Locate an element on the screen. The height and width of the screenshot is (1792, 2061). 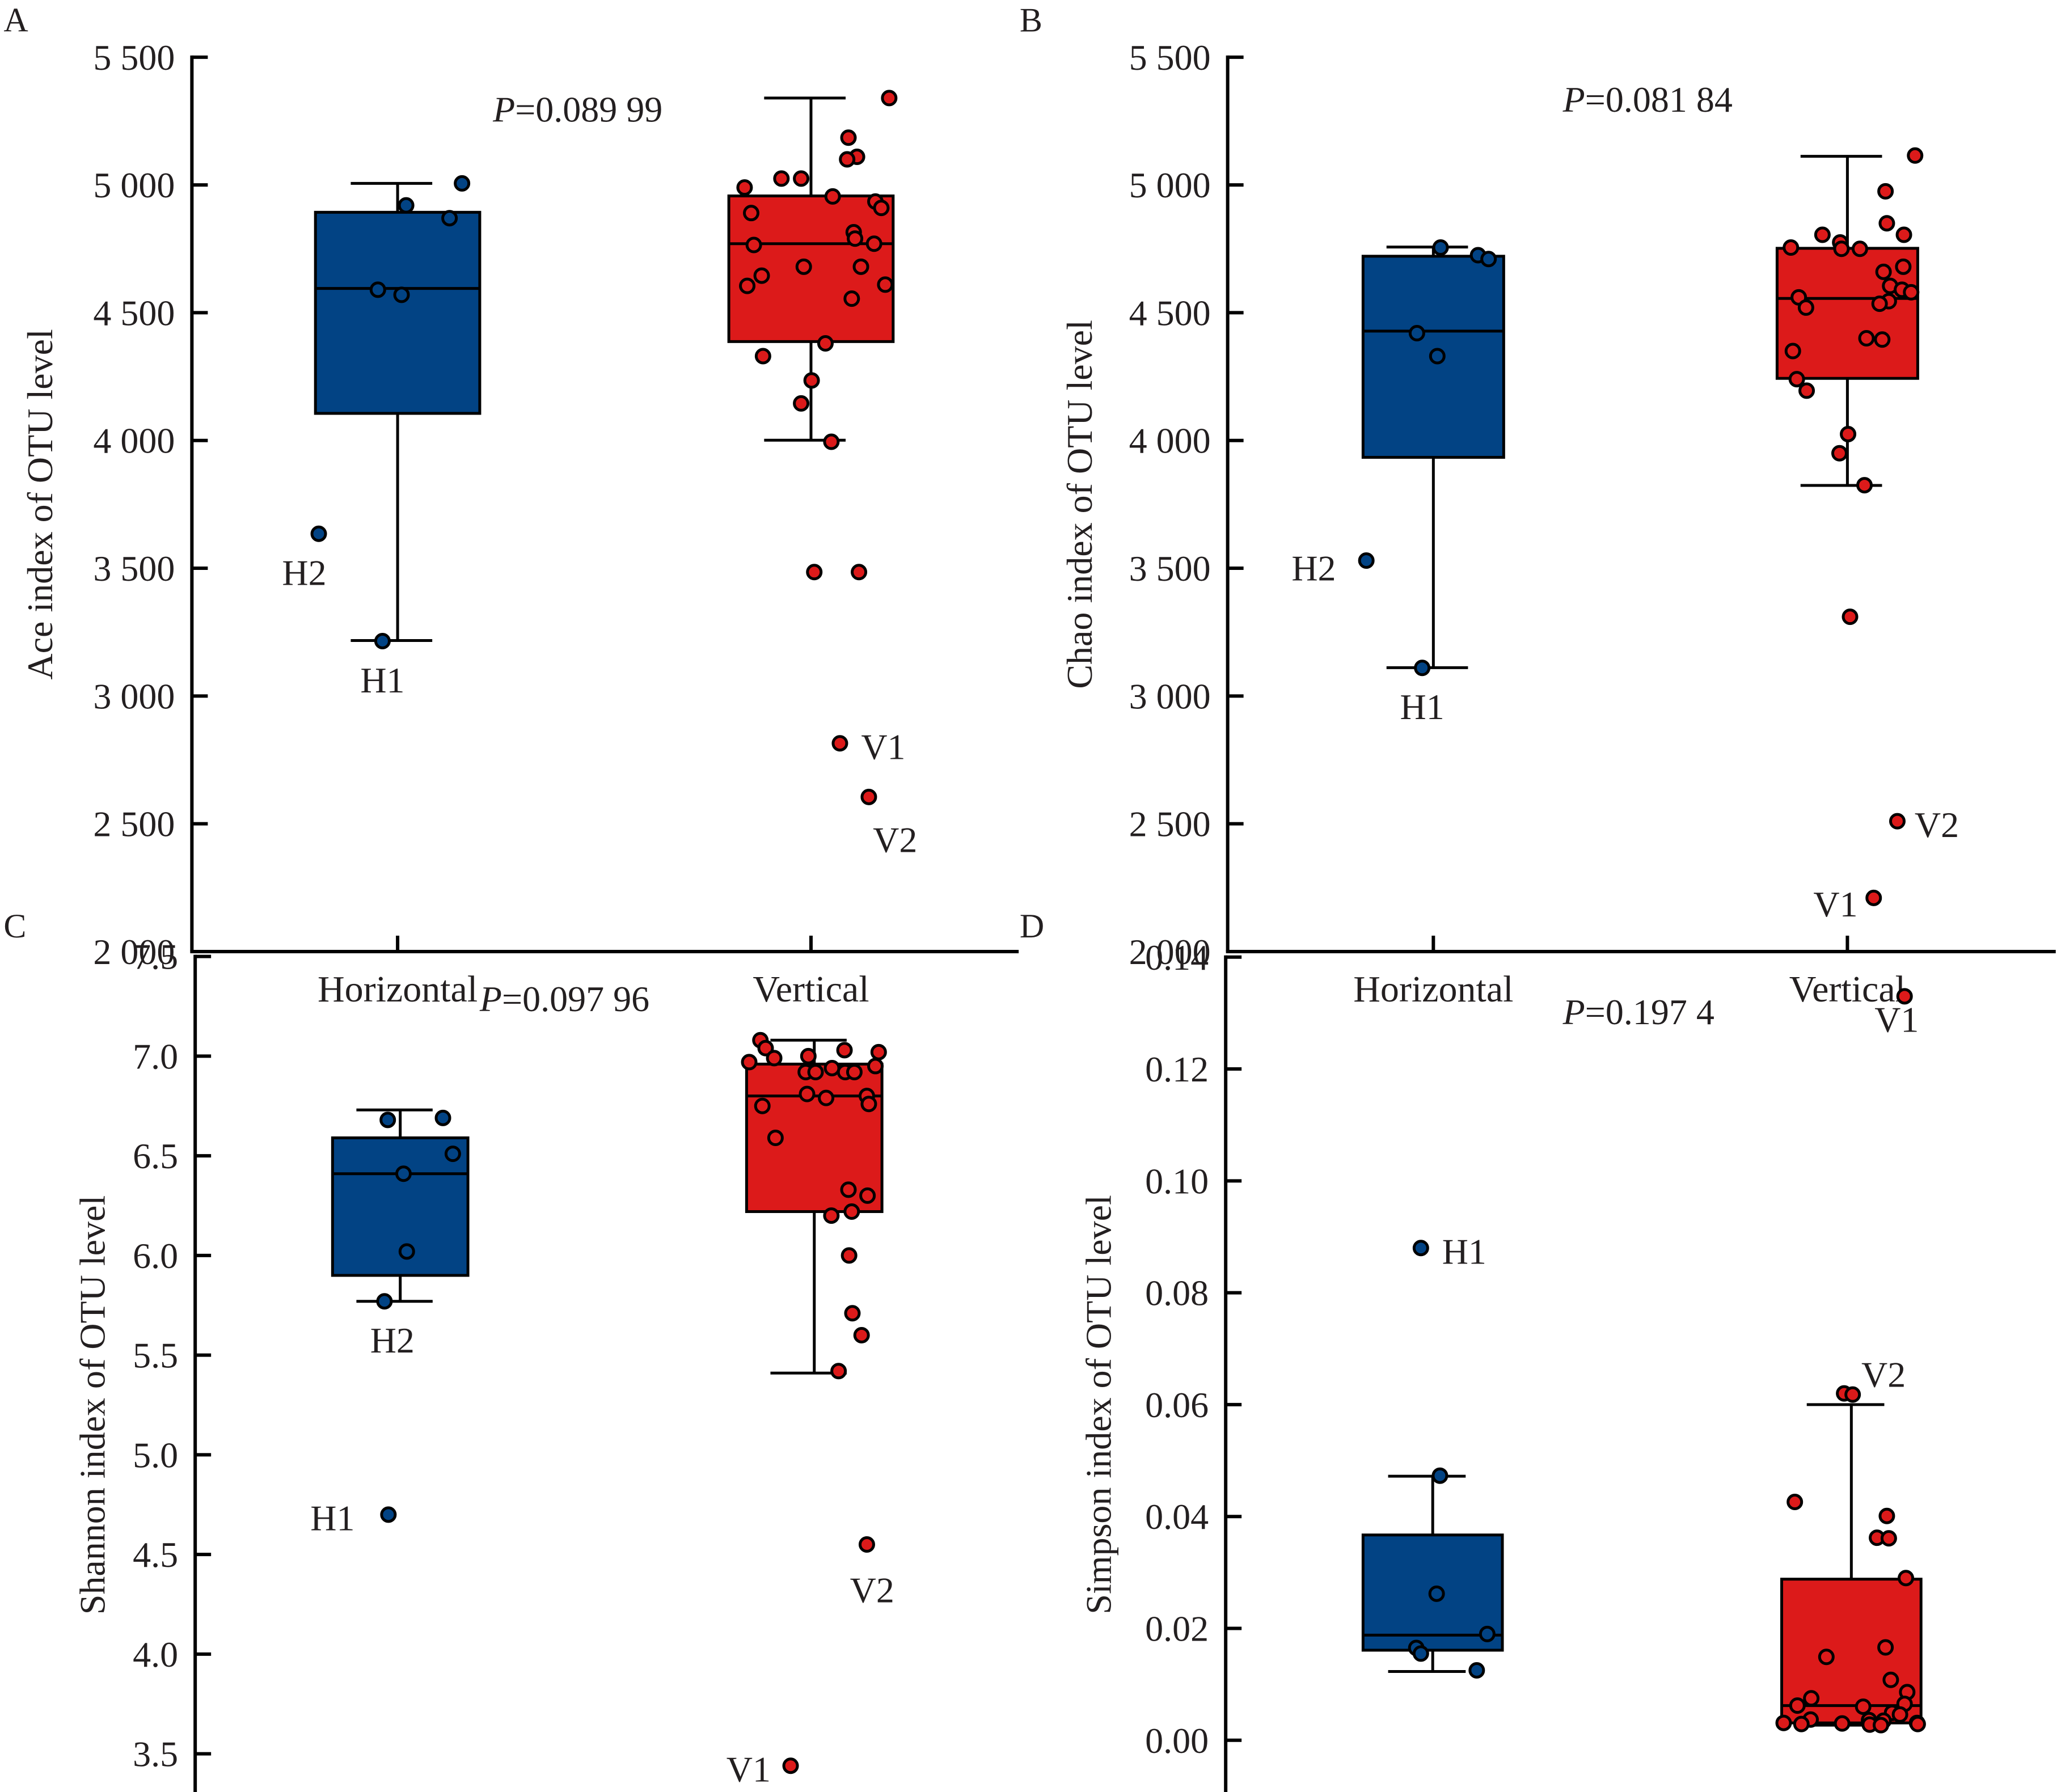
y-axis-label: Shannon index of OTU level is located at coordinates (93, 1405).